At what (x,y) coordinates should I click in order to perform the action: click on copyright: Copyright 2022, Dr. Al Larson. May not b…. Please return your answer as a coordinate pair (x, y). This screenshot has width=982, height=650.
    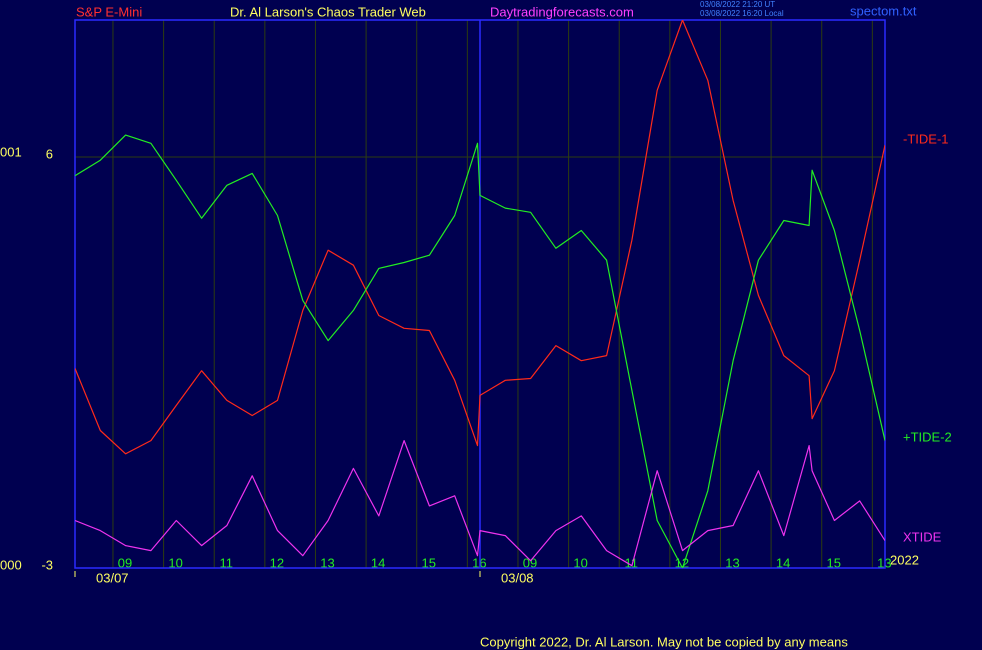
    Looking at the image, I should click on (664, 641).